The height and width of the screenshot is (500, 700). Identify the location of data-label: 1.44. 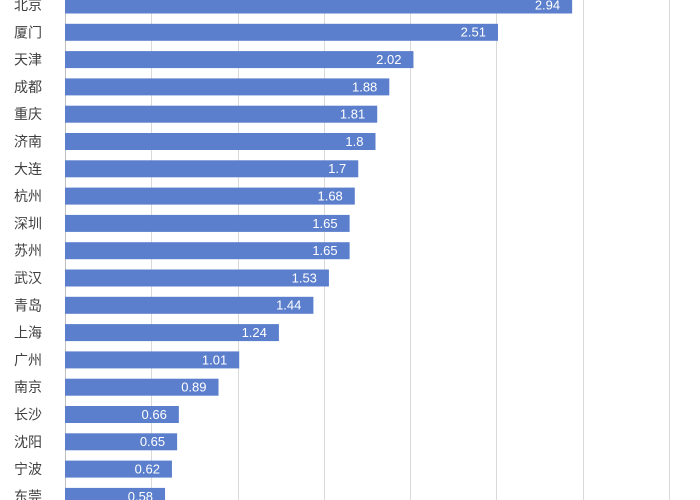
(288, 305).